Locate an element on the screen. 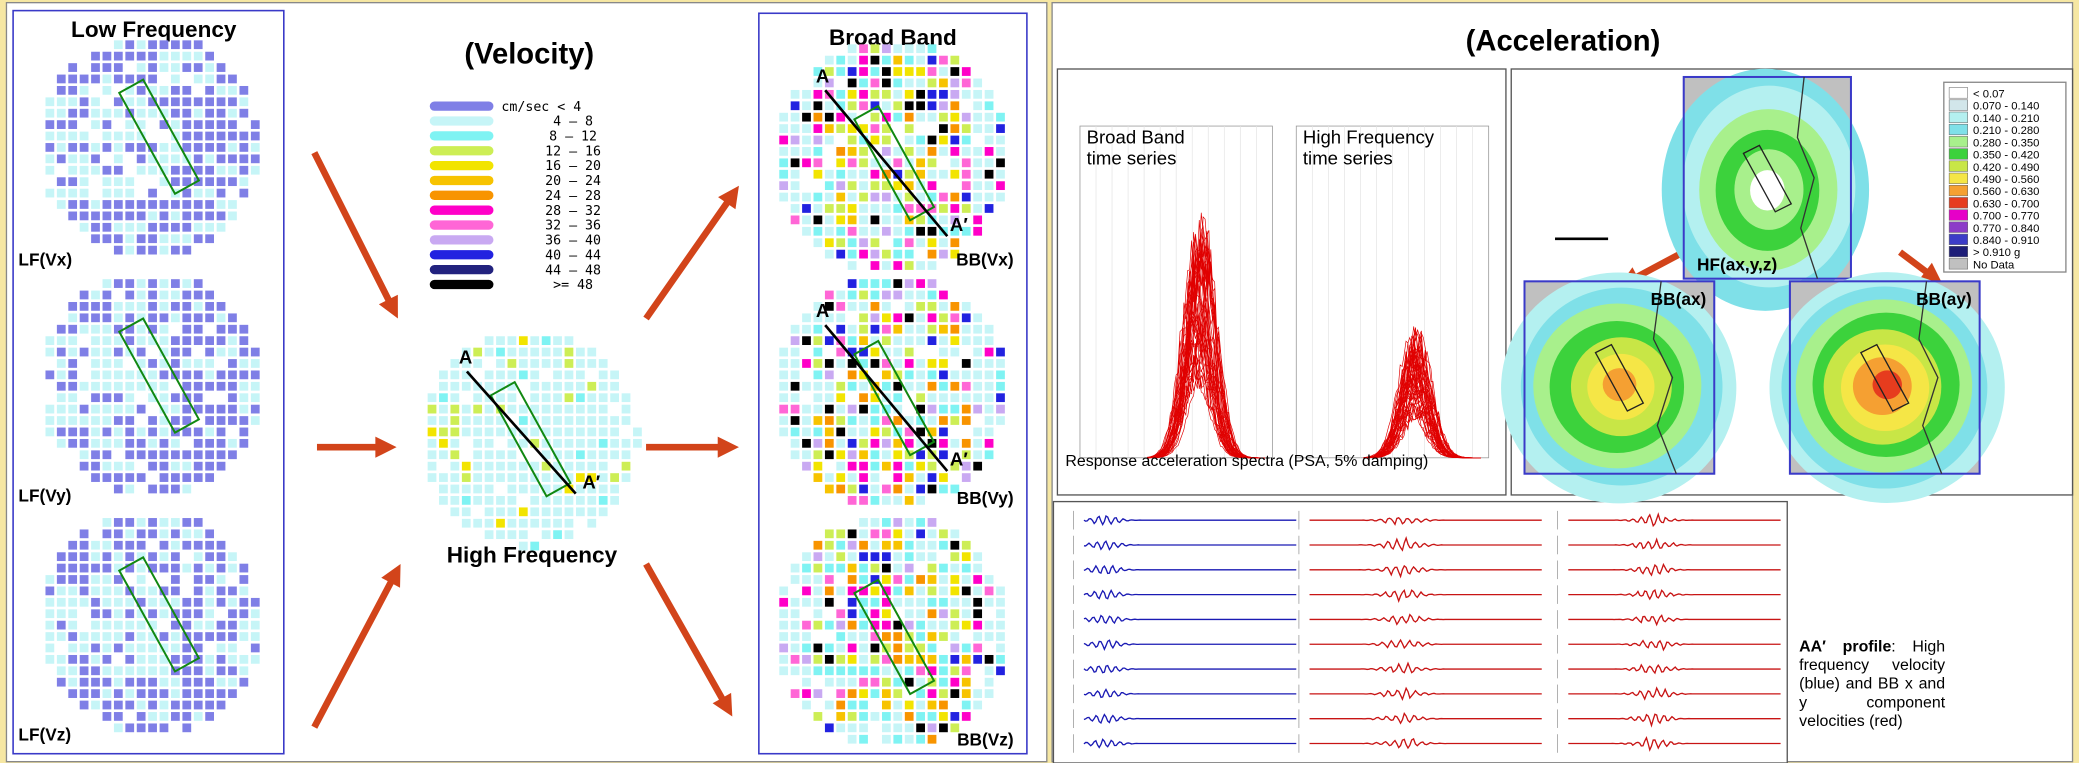 The image size is (2079, 763). seismogram is located at coordinates (1190, 645).